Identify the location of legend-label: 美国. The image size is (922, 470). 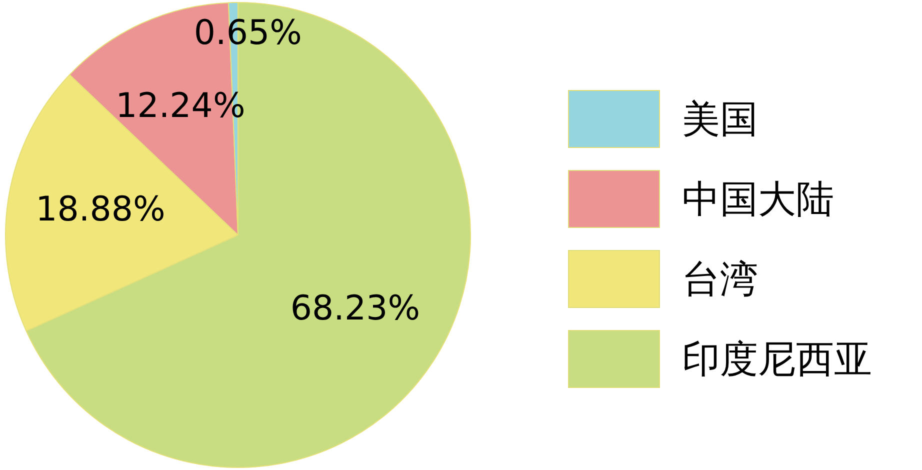
(720, 119).